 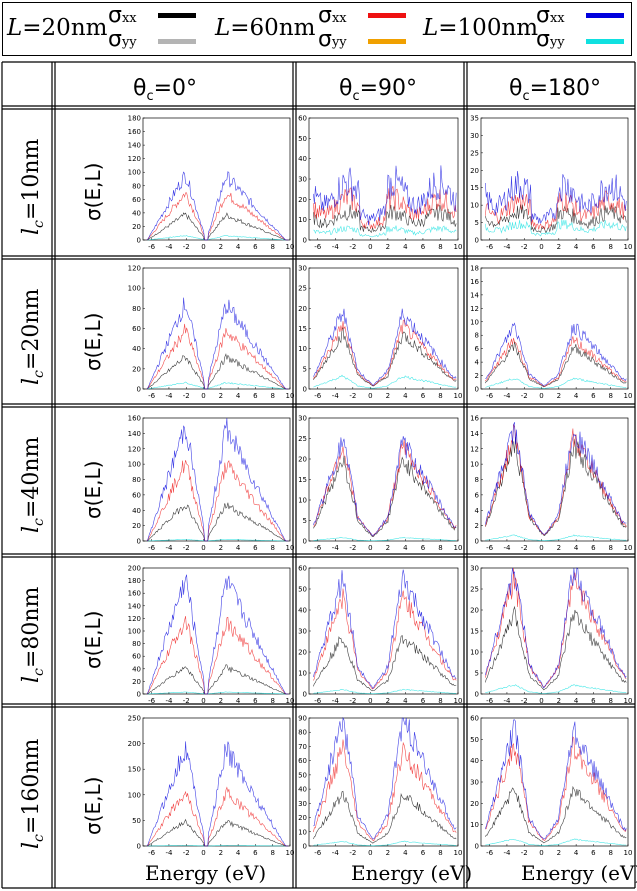 I want to click on y-tick-label: 15, so click(x=474, y=188).